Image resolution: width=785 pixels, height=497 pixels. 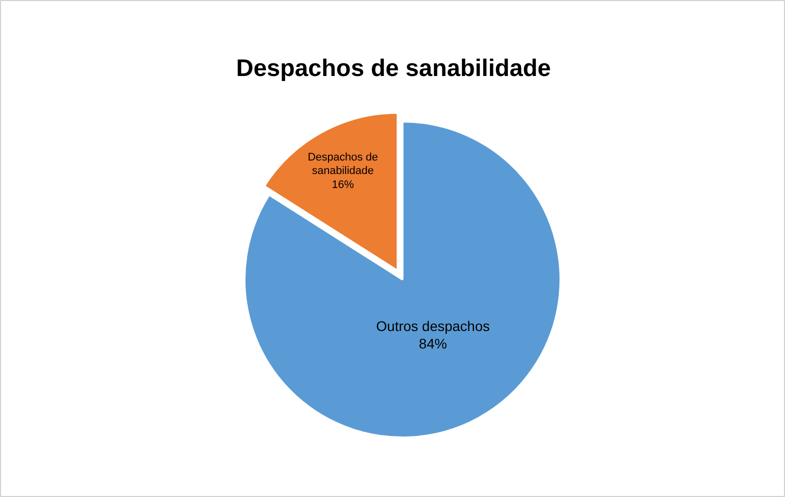 What do you see at coordinates (343, 184) in the screenshot?
I see `data-label: 16%` at bounding box center [343, 184].